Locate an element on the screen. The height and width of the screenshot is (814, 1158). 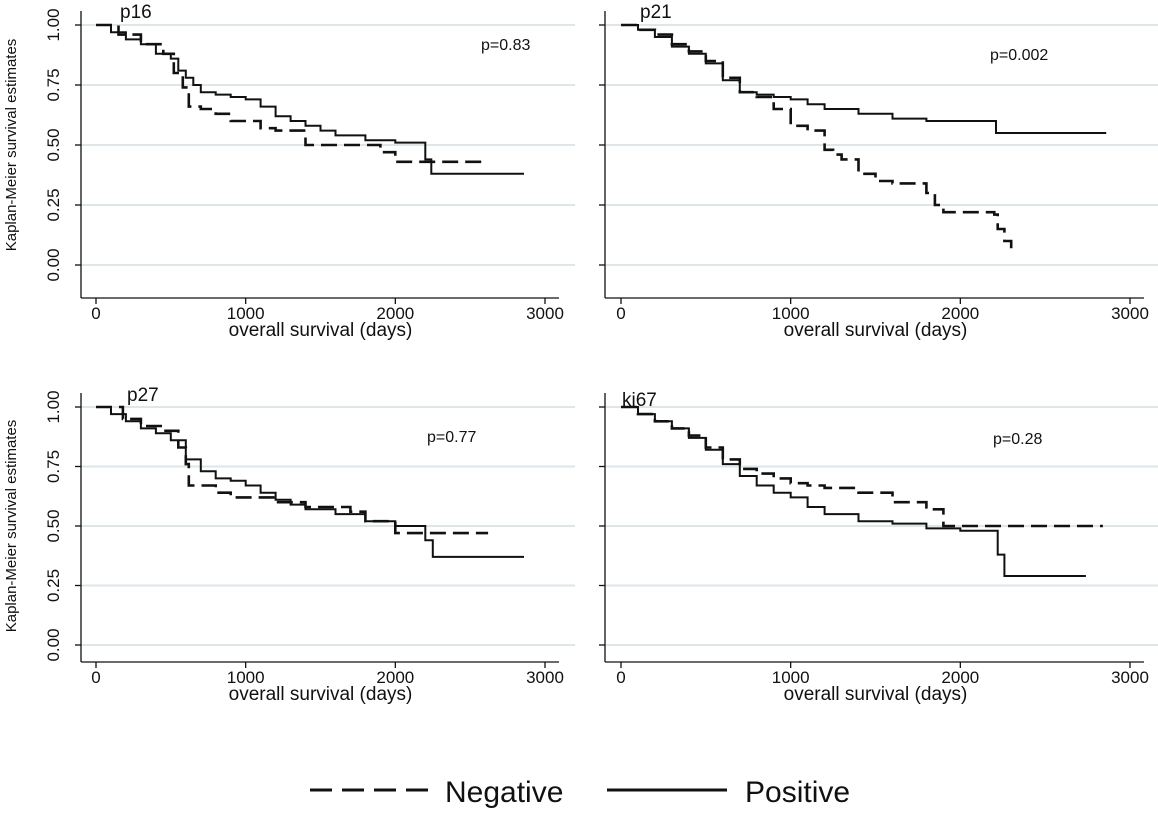
p-value: p=0.28 is located at coordinates (1017, 439).